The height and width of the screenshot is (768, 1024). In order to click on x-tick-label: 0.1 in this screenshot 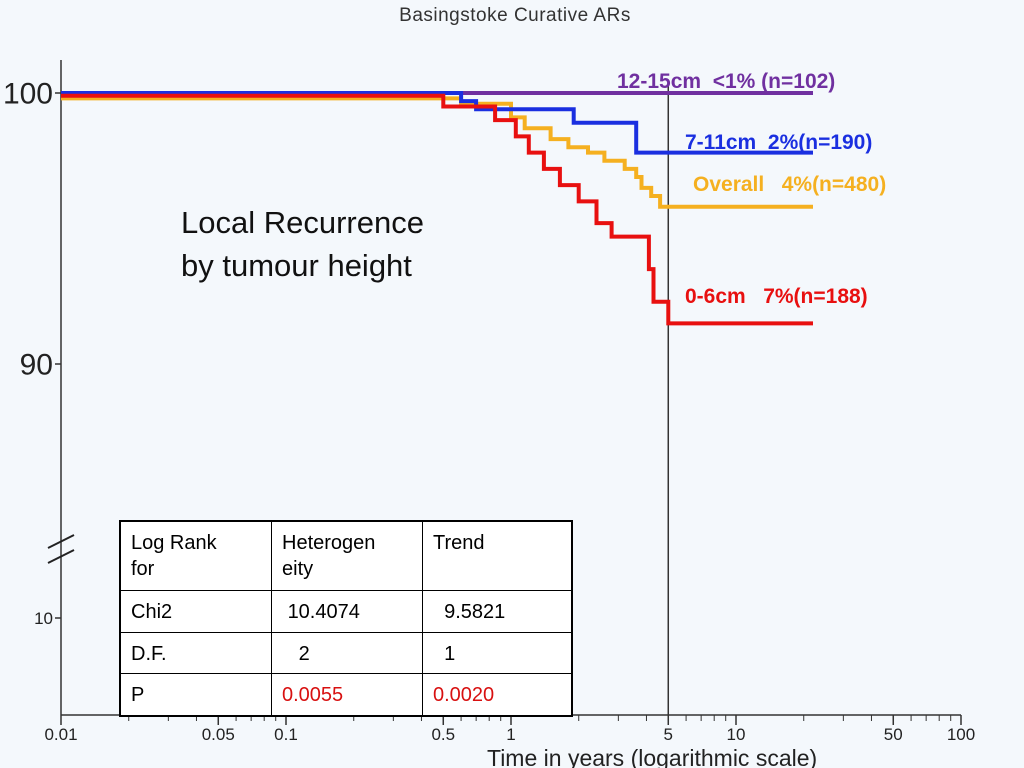, I will do `click(286, 734)`.